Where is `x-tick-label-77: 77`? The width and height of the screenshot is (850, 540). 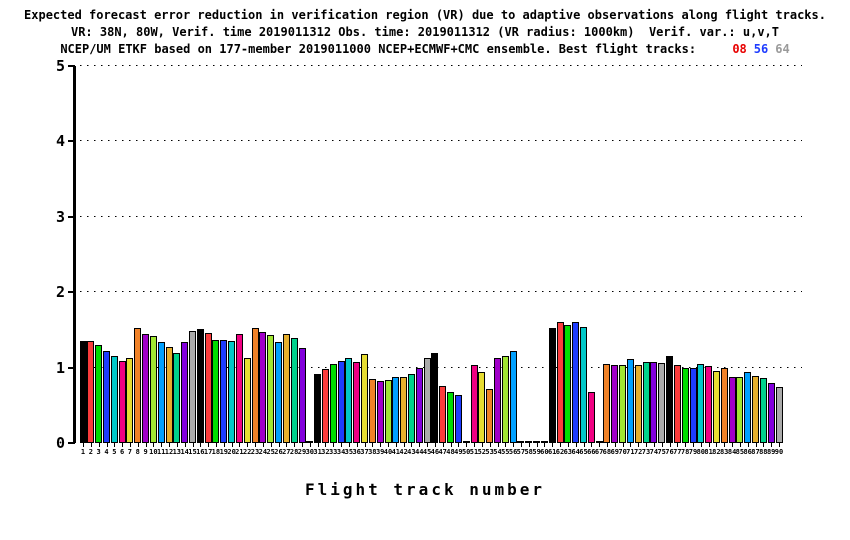 x-tick-label-77: 77 is located at coordinates (677, 452).